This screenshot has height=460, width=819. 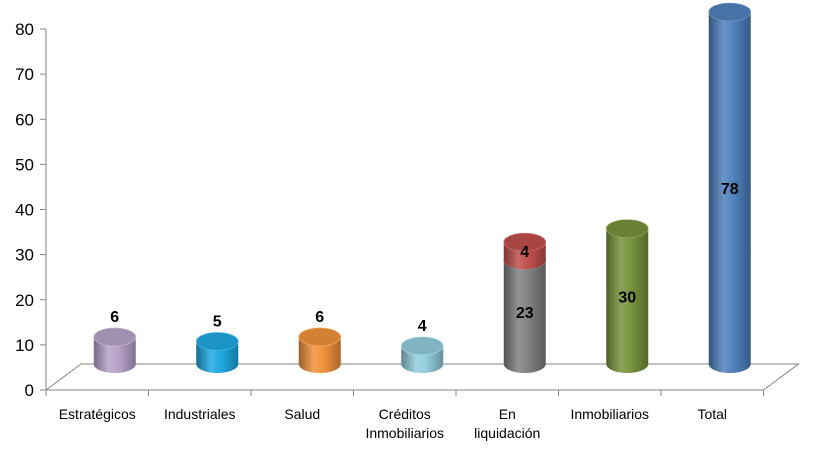 What do you see at coordinates (525, 313) in the screenshot?
I see `data-label: 23` at bounding box center [525, 313].